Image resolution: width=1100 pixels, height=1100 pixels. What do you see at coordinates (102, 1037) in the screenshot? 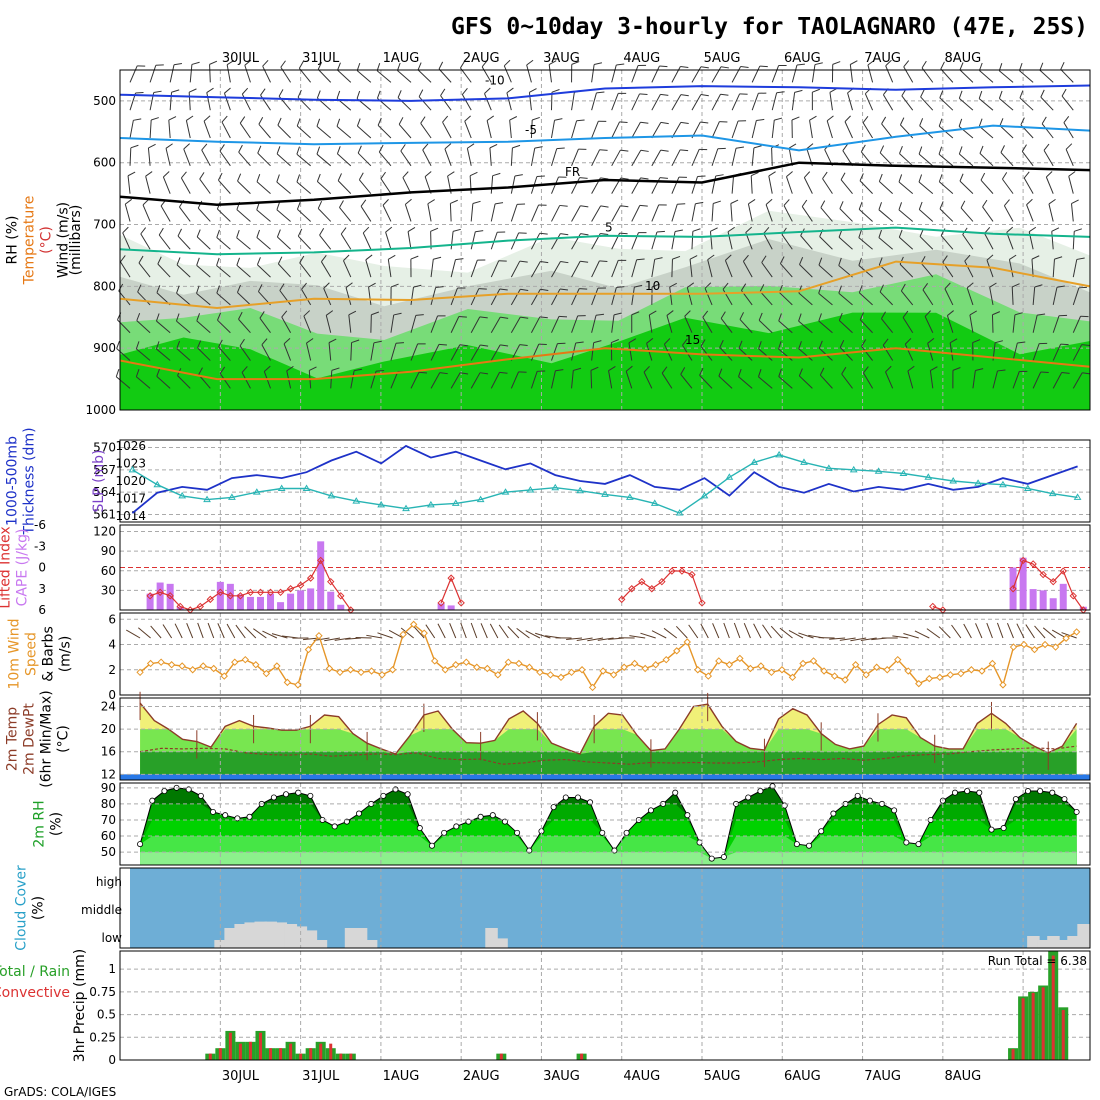
I see `precip-tick: 0.25` at bounding box center [102, 1037].